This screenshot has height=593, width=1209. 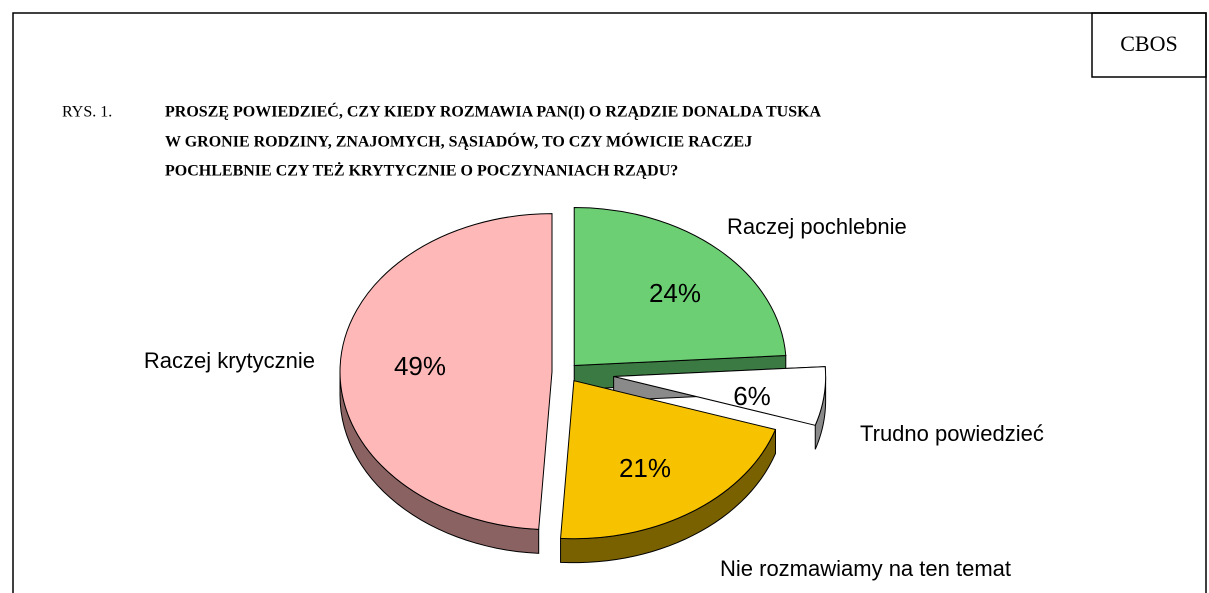 What do you see at coordinates (817, 226) in the screenshot?
I see `category-label: Raczej pochlebnie` at bounding box center [817, 226].